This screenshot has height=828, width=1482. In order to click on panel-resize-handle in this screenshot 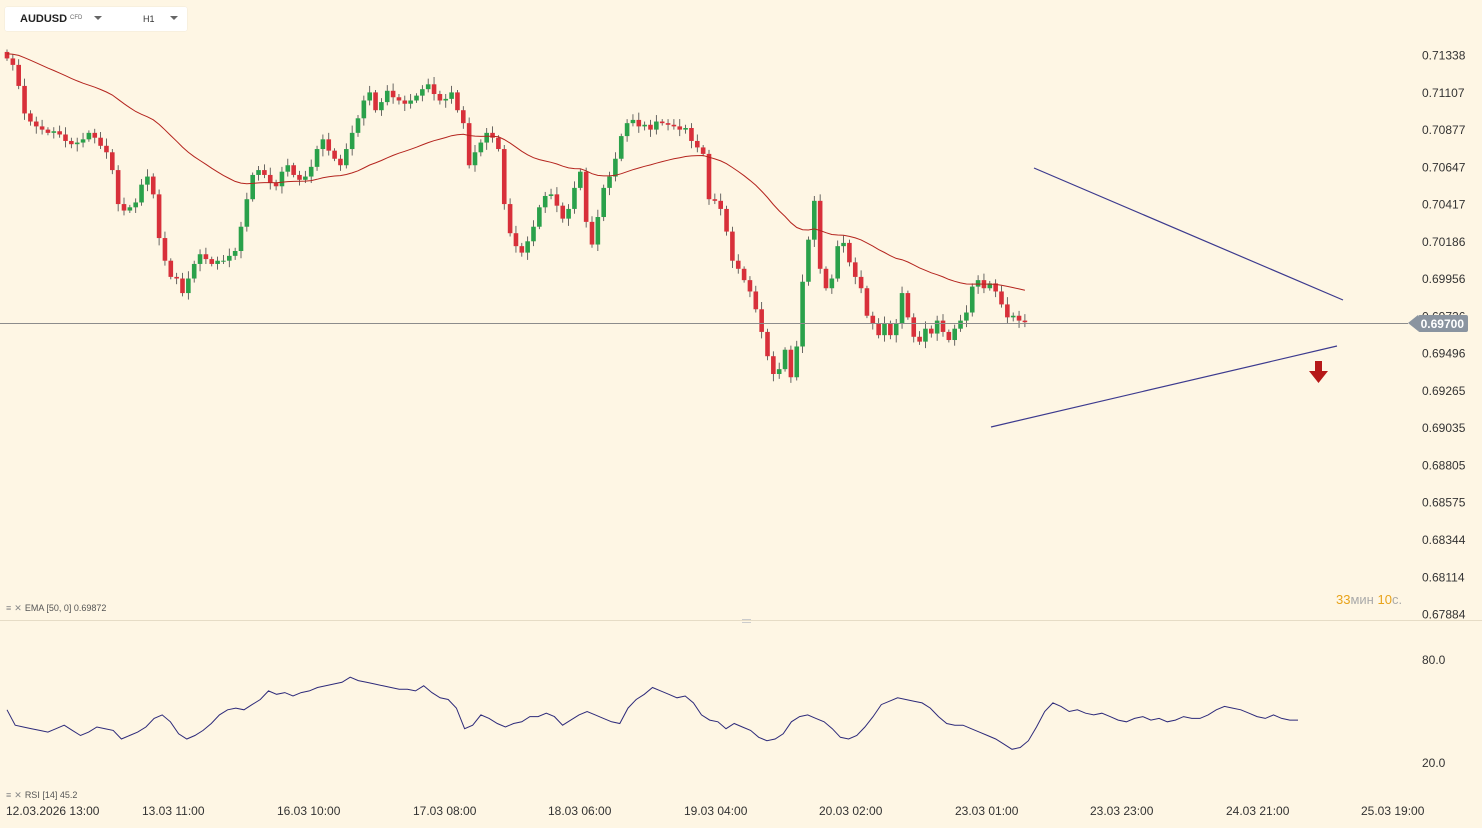, I will do `click(746, 621)`.